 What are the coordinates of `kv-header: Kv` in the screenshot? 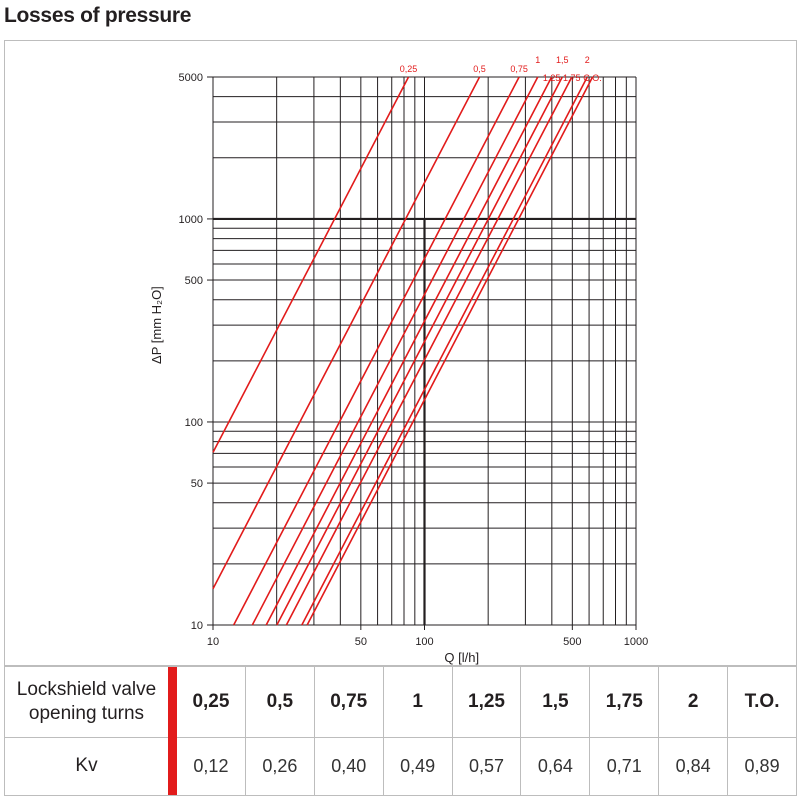 It's located at (86, 765).